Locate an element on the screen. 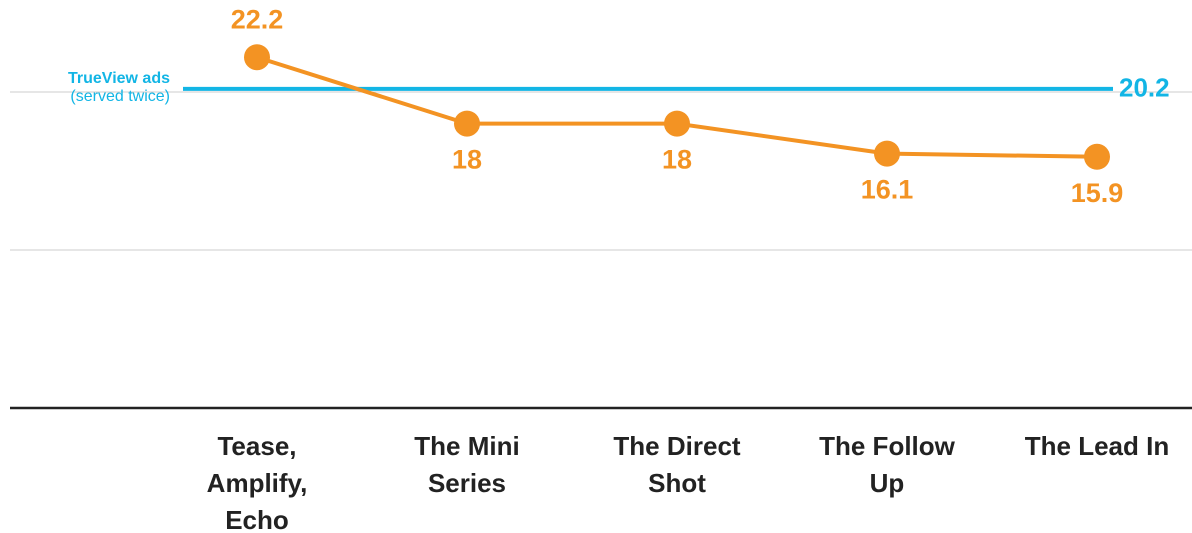  x-tick-label: The Mini Series is located at coordinates (467, 464).